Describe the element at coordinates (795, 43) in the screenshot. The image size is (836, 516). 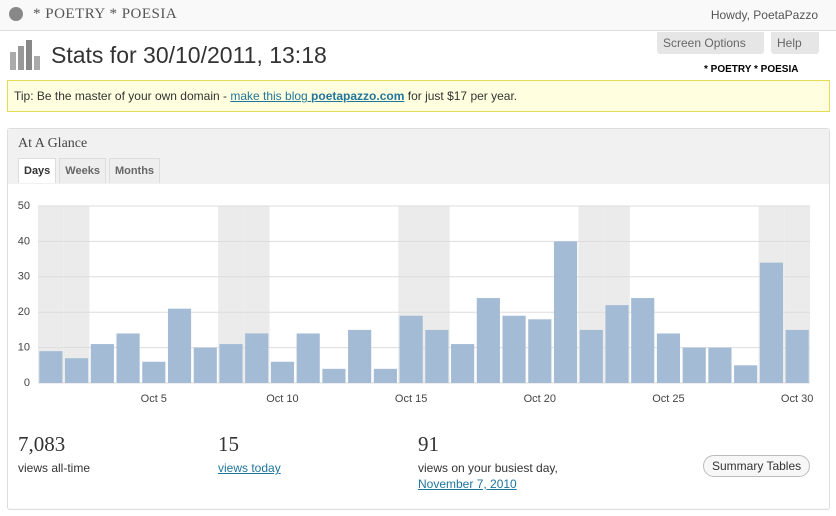
I see `help: Help` at that location.